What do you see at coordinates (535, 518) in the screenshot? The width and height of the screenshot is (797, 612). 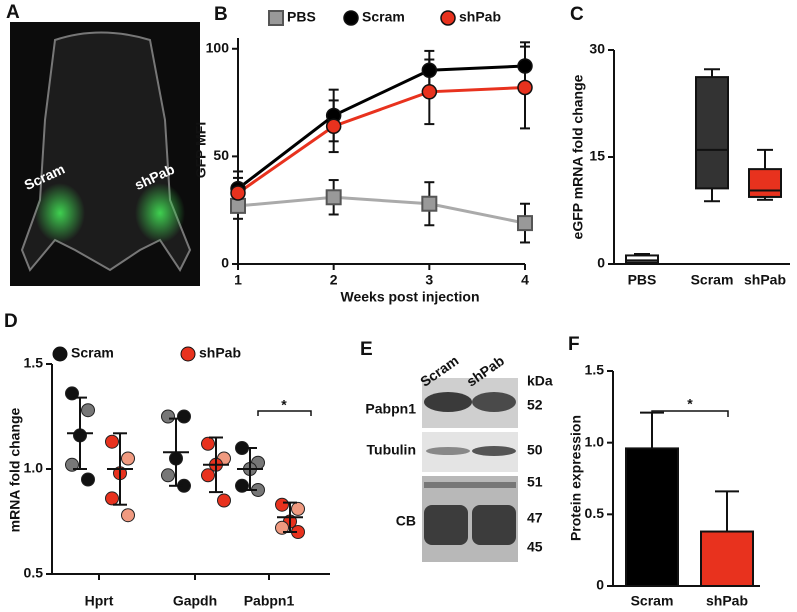 I see `size-marker: 47` at bounding box center [535, 518].